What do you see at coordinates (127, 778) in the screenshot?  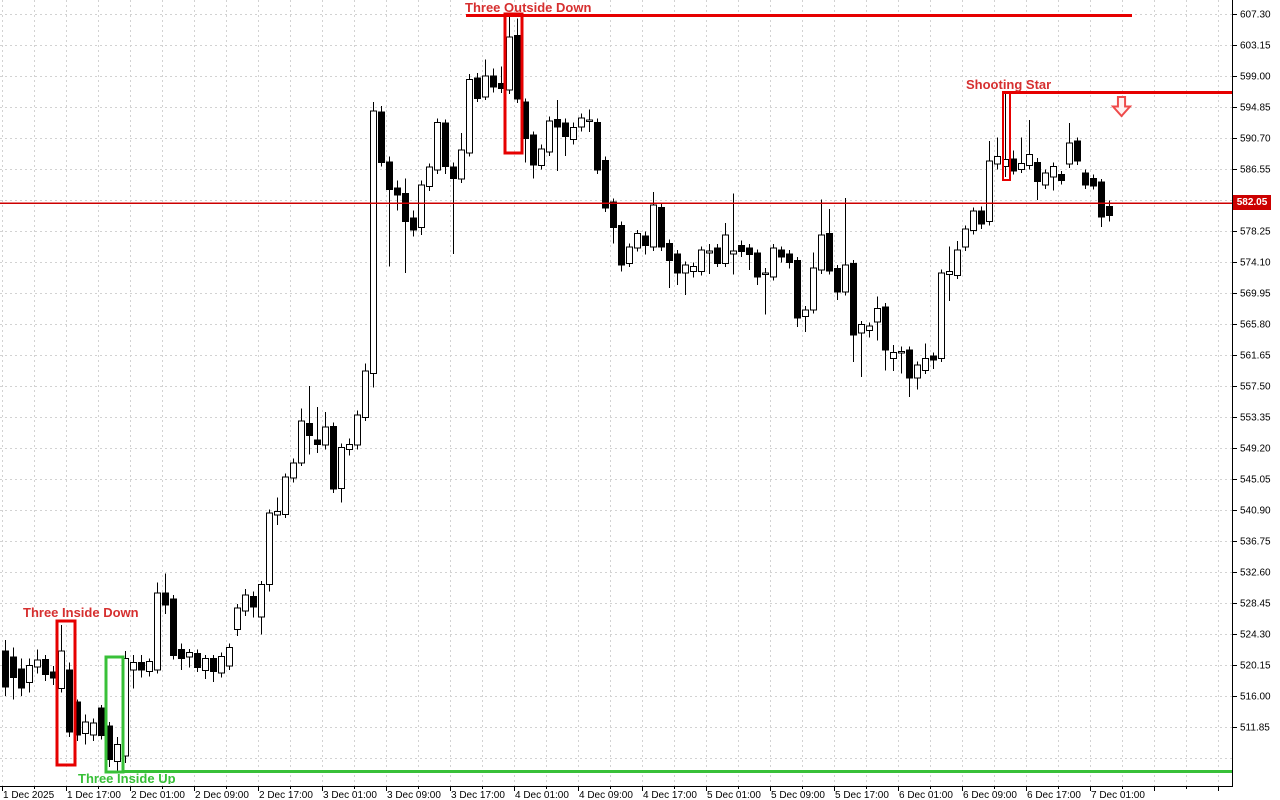 I see `annotation-three-inside-up: Three Inside Up` at bounding box center [127, 778].